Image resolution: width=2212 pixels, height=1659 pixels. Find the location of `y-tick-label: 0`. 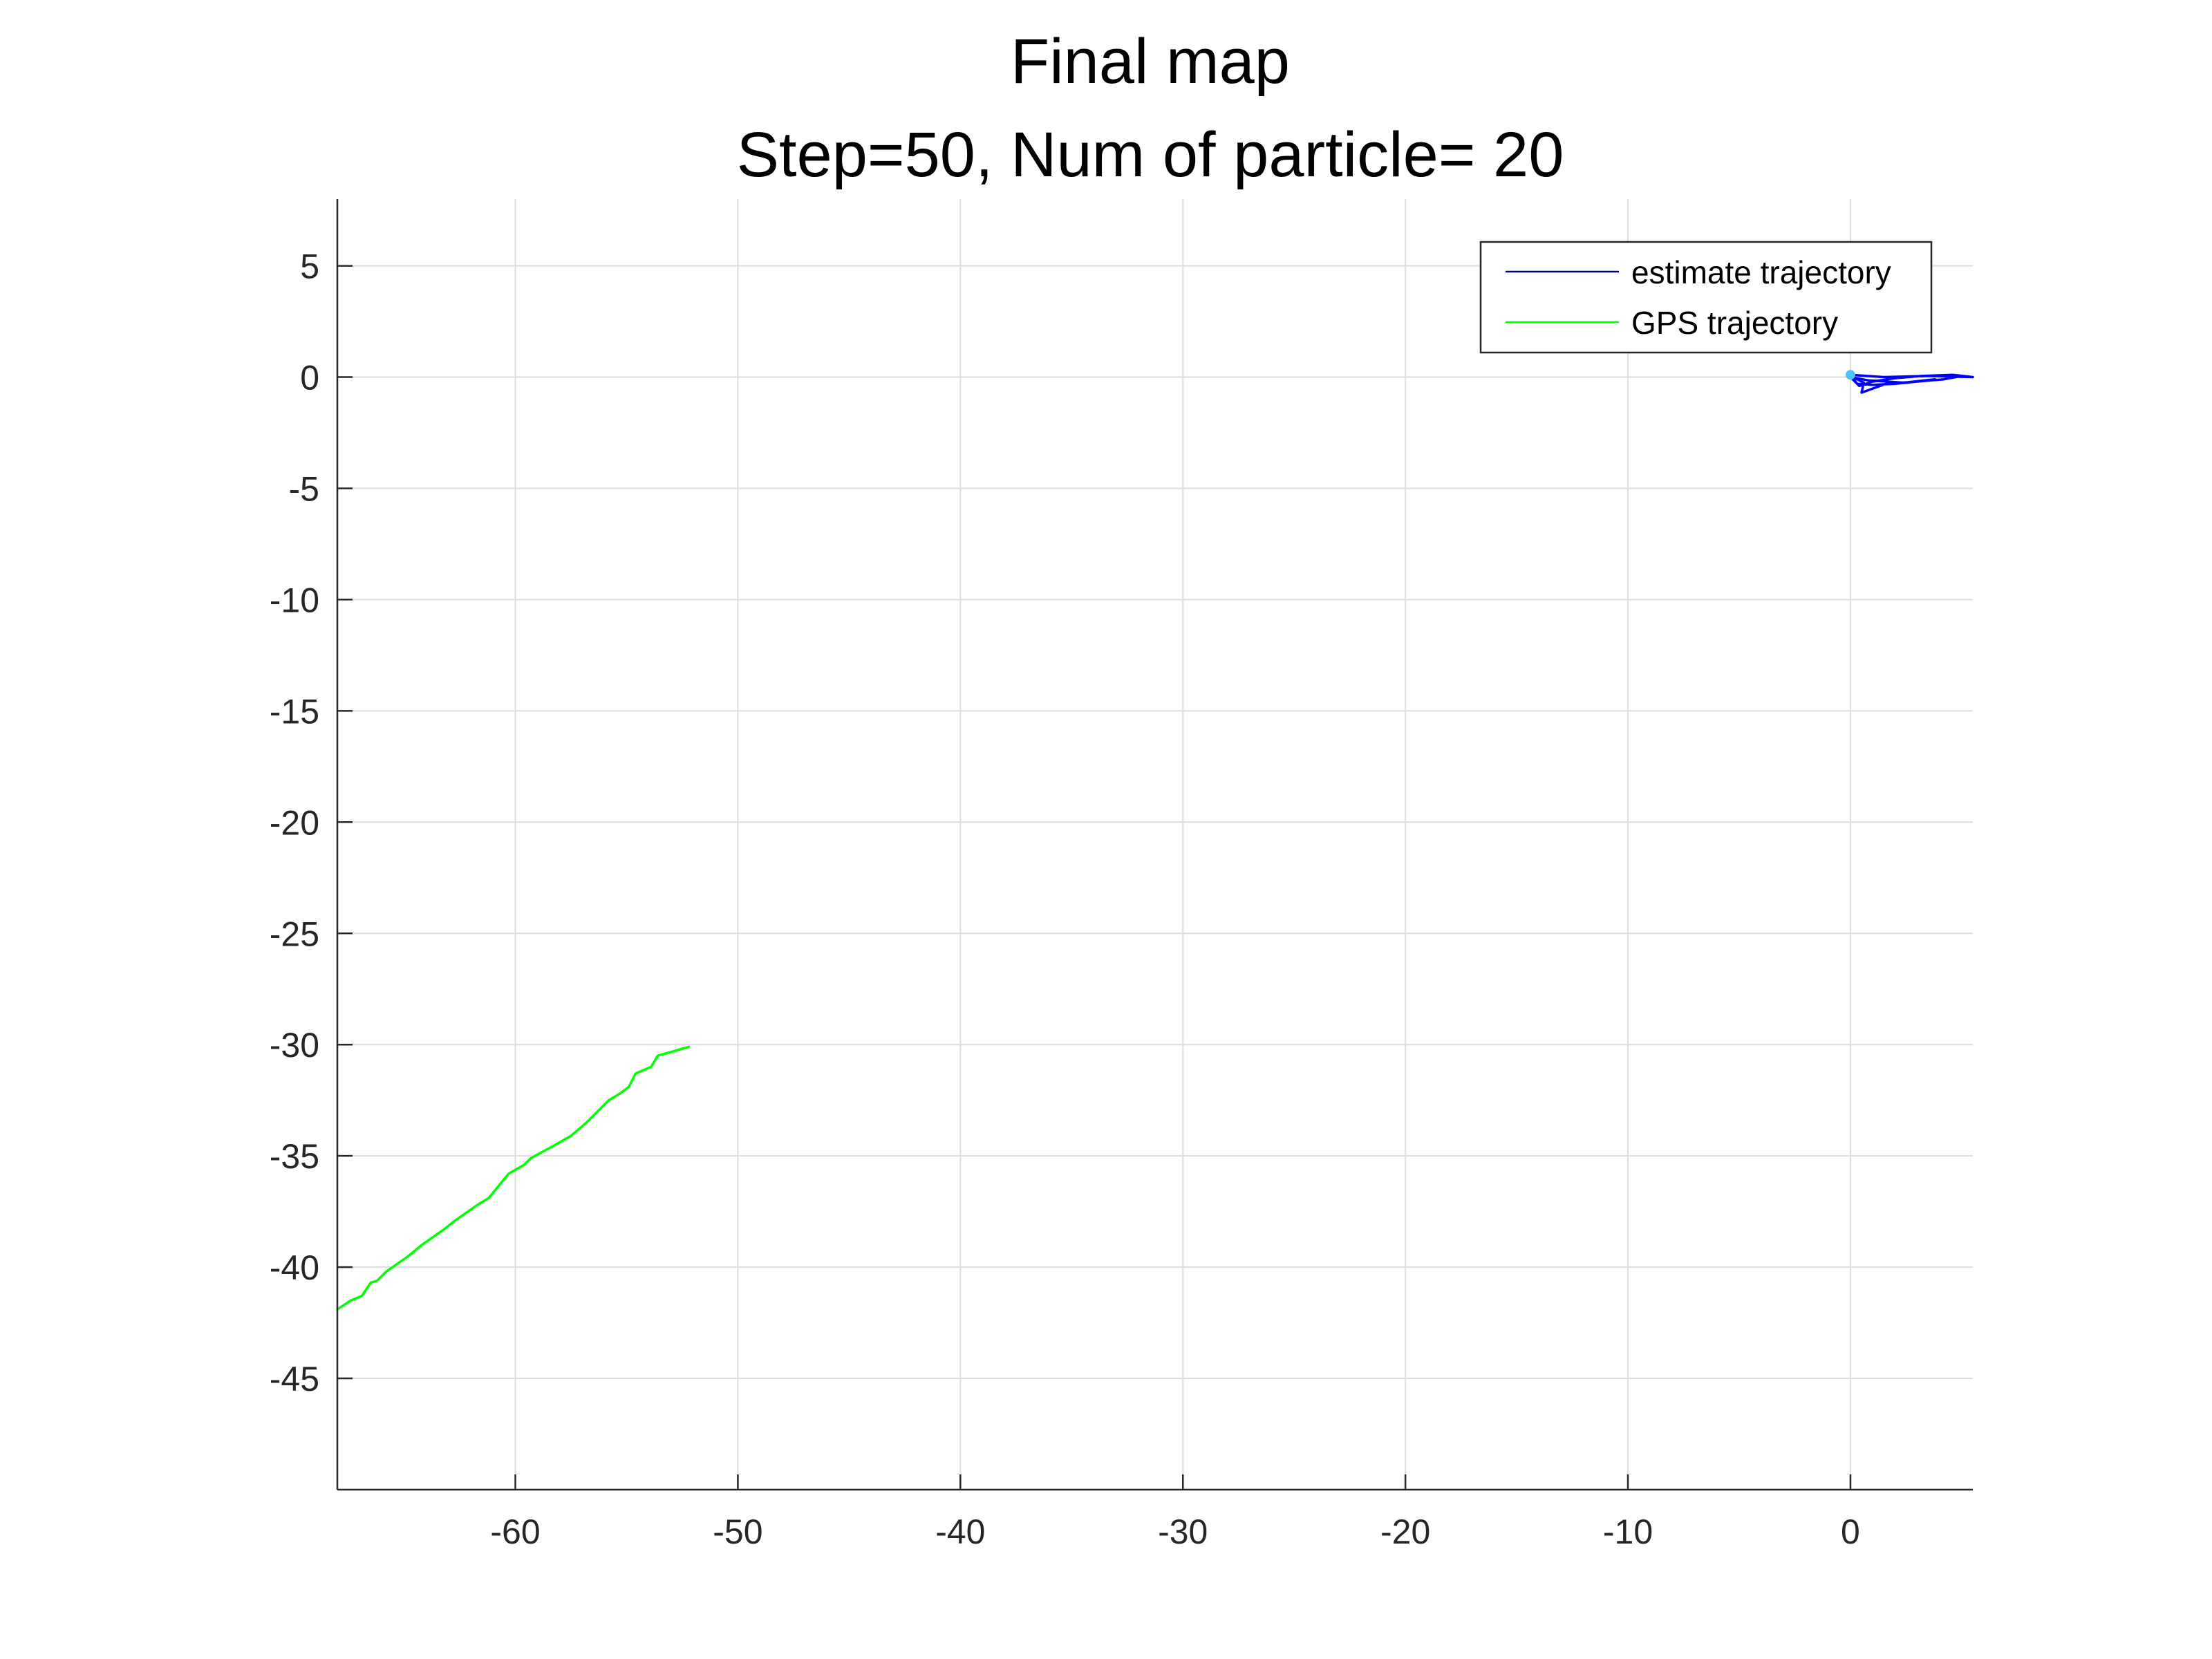

y-tick-label: 0 is located at coordinates (309, 378).